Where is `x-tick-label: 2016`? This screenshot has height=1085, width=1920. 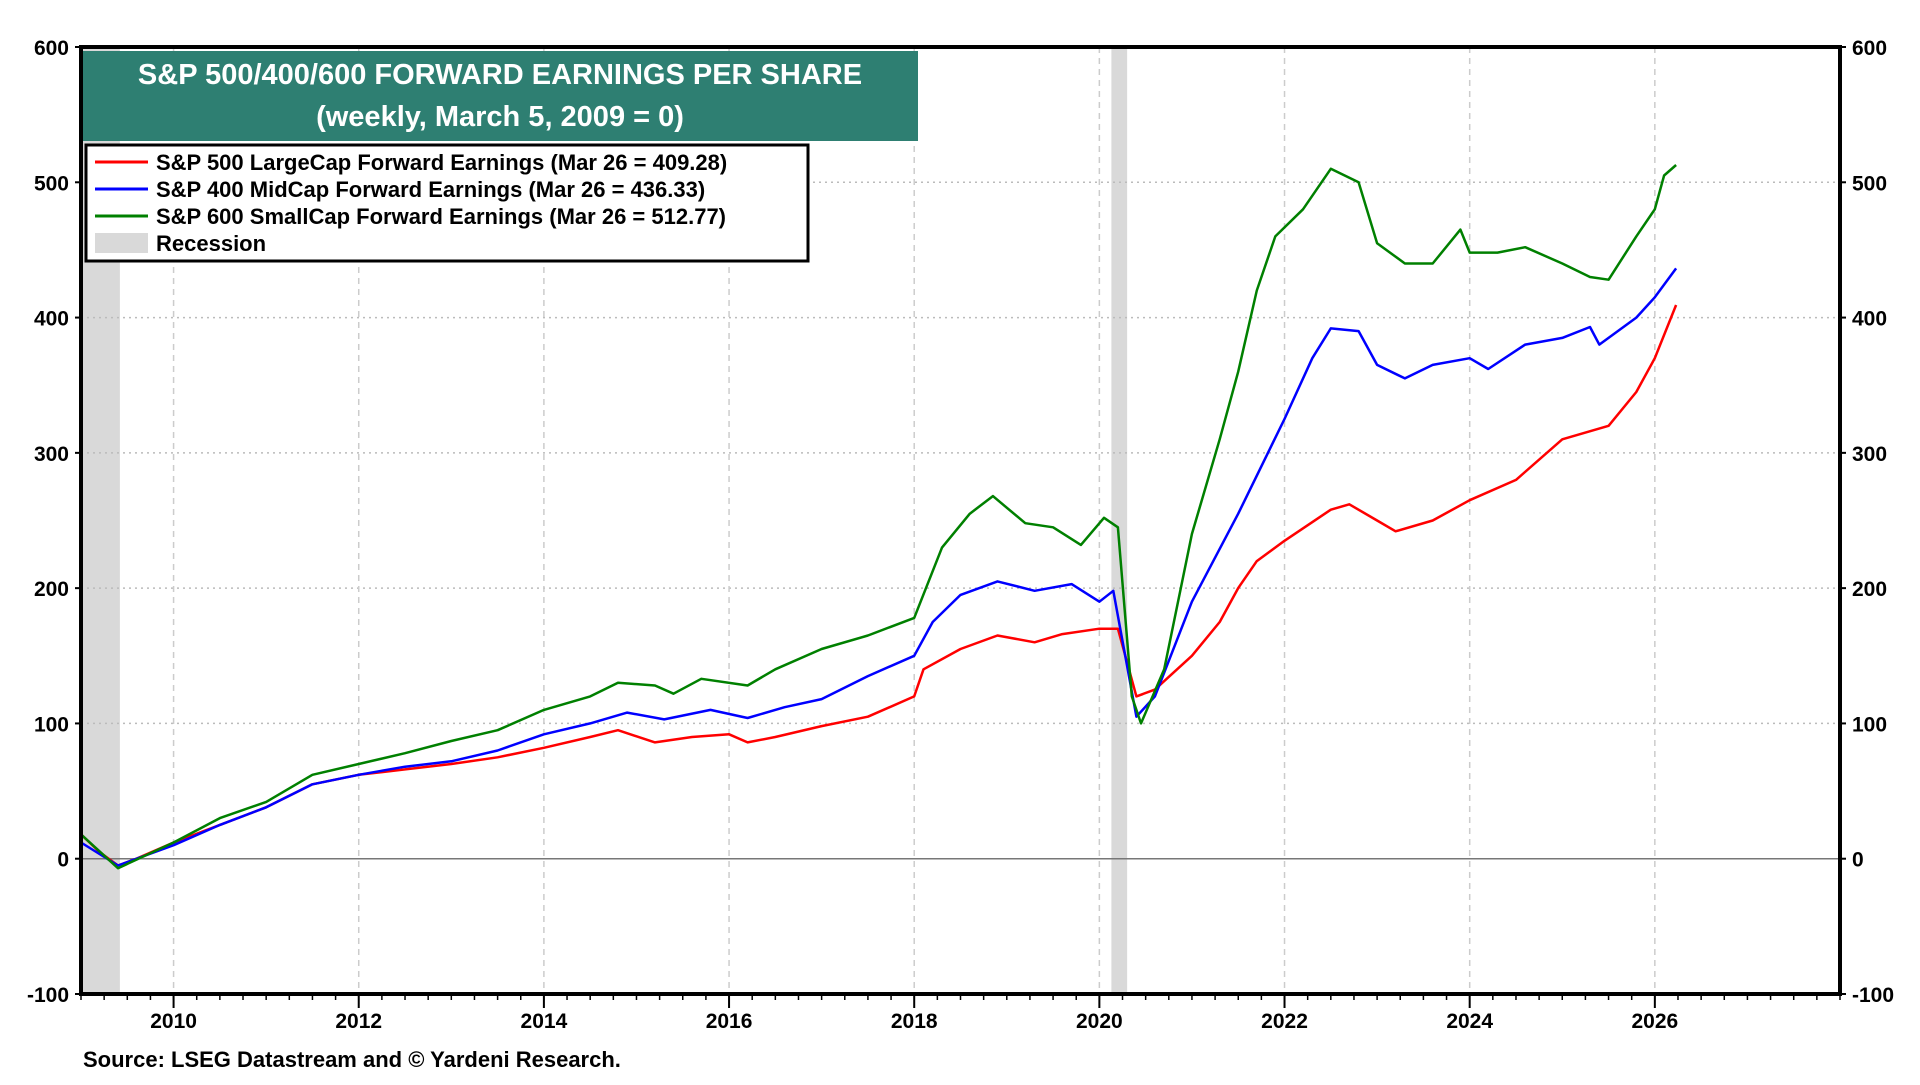
x-tick-label: 2016 is located at coordinates (729, 1021).